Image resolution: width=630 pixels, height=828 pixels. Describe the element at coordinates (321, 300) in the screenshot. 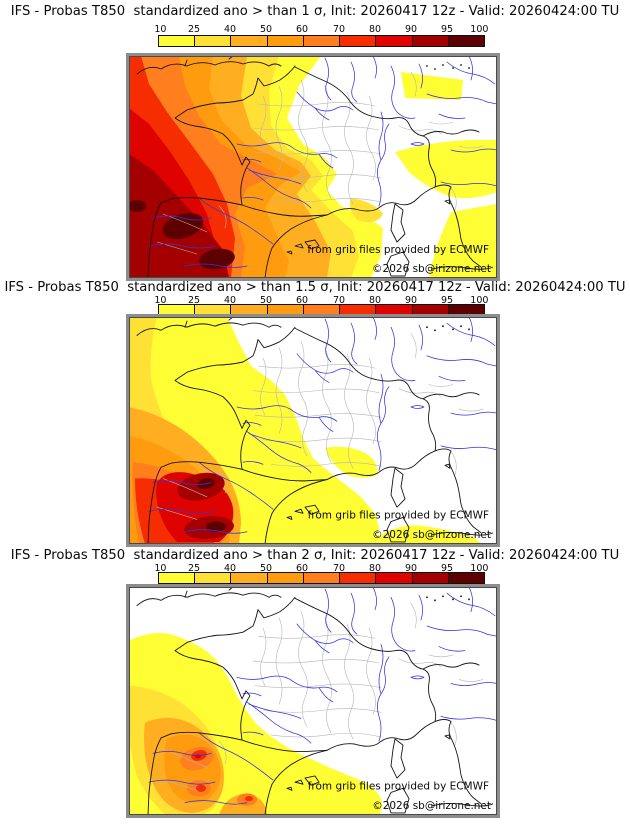

I see `colorbar-ticks-2: 10 25 40 50 60 70 80 90 95 100` at that location.